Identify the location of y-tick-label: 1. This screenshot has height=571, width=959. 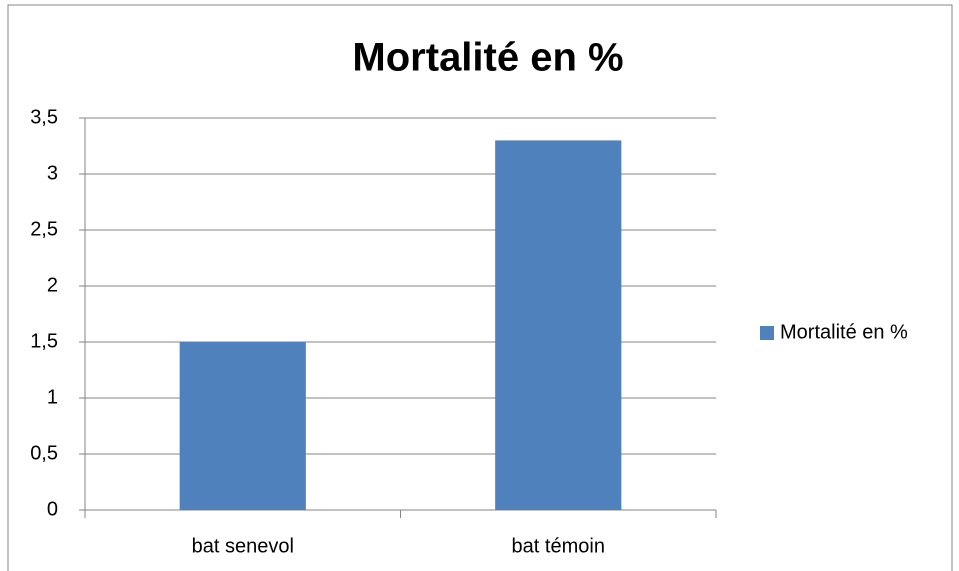
(52, 397).